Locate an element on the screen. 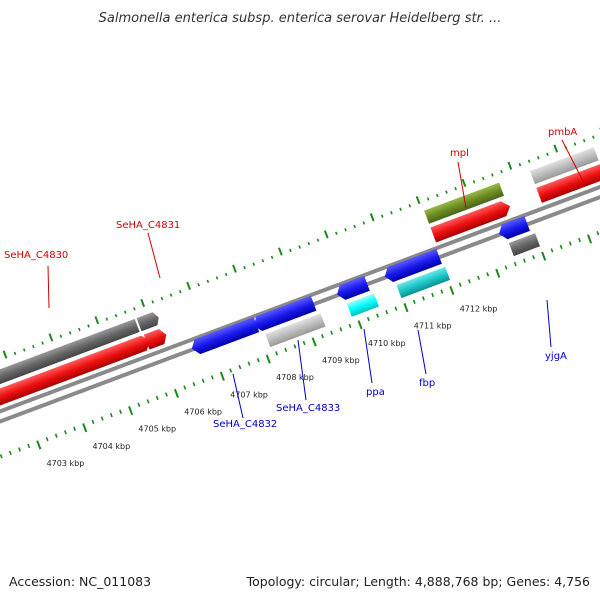  gene-mpl-olive is located at coordinates (464, 203).